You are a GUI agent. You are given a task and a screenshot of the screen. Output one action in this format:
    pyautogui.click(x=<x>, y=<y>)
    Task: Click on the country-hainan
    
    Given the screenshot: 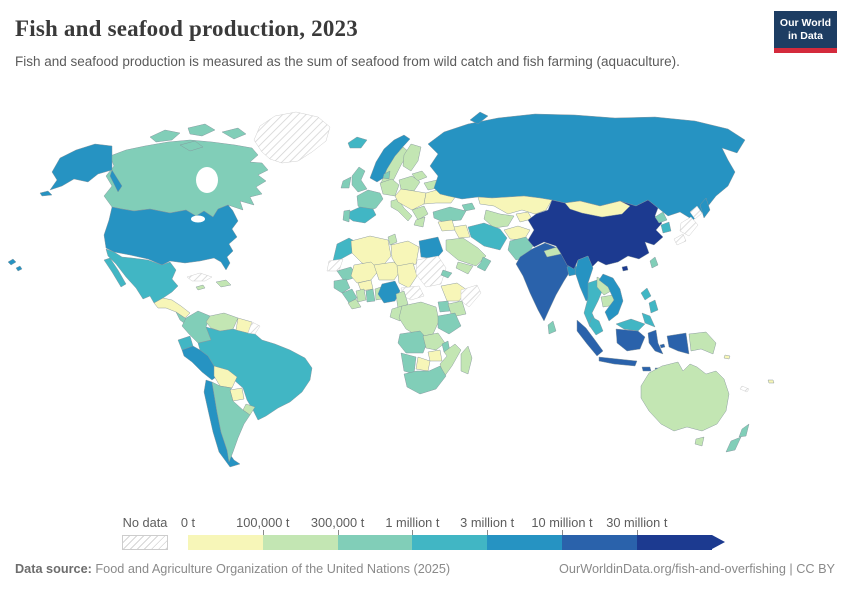 What is the action you would take?
    pyautogui.click(x=625, y=268)
    